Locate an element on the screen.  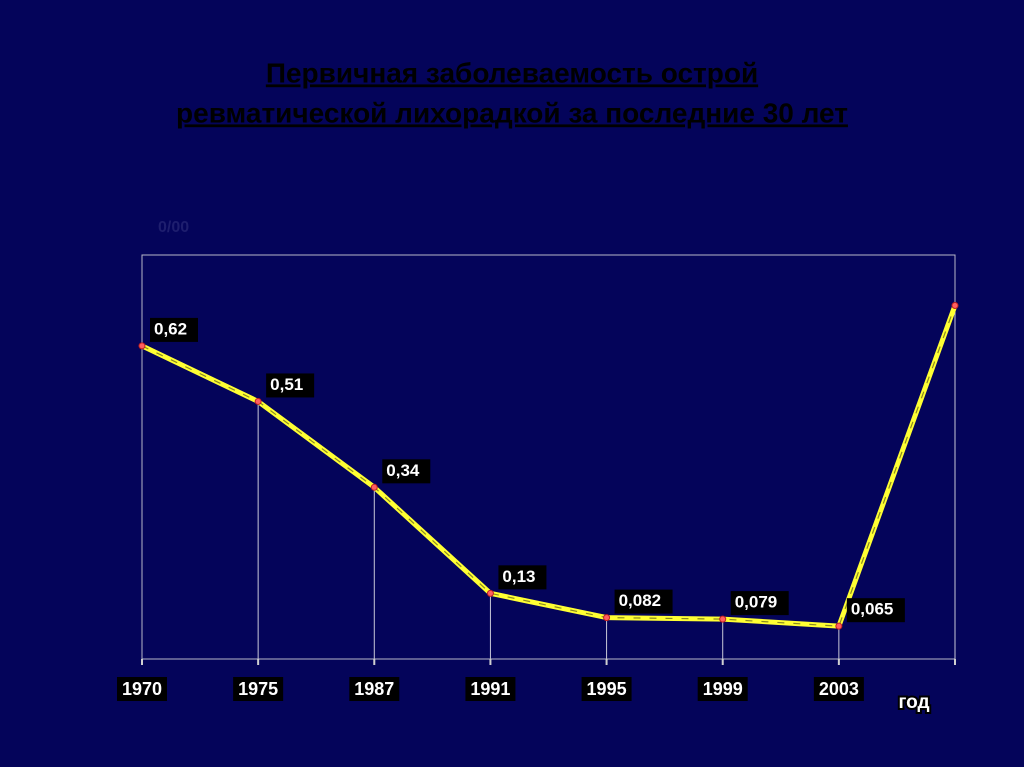
x-tick-label: 1987 is located at coordinates (374, 689).